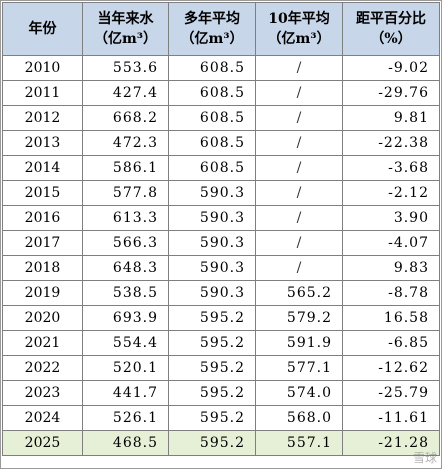 The width and height of the screenshot is (442, 469). What do you see at coordinates (125, 343) in the screenshot?
I see `cell-current-inflow: 554.4` at bounding box center [125, 343].